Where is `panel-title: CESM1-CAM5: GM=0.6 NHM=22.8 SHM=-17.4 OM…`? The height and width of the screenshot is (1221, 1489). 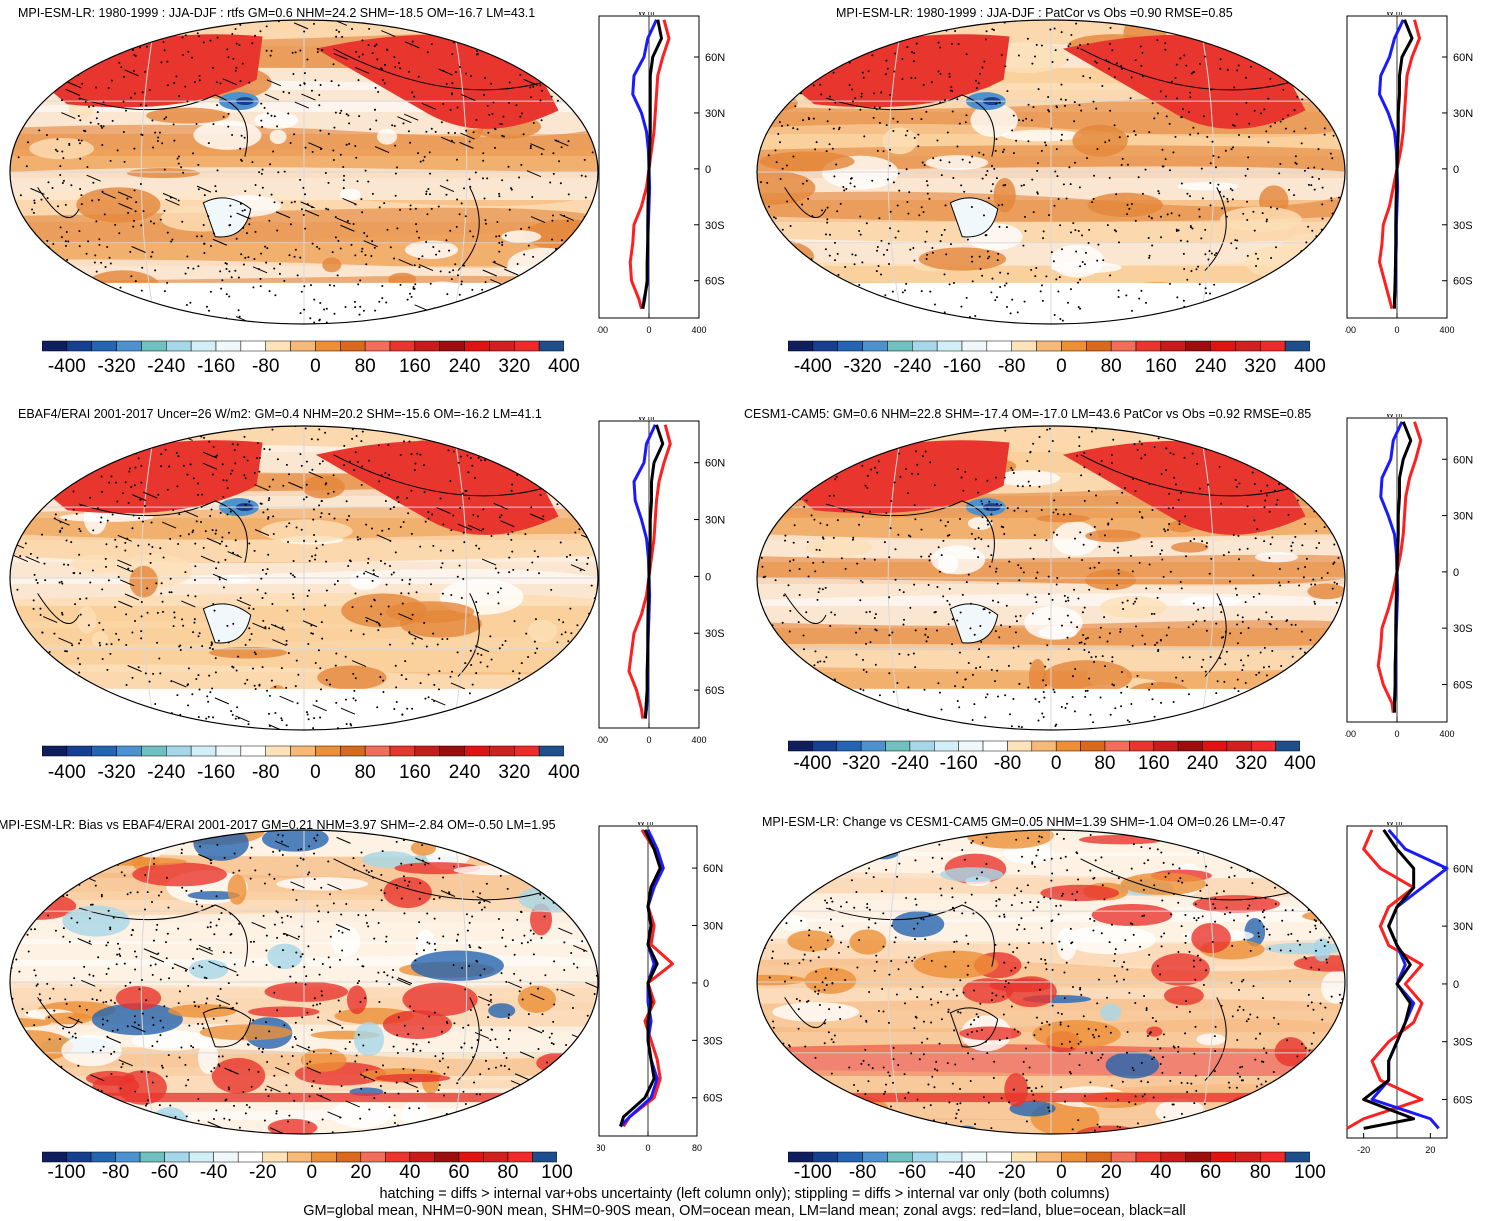
panel-title: CESM1-CAM5: GM=0.6 NHM=22.8 SHM=-17.4 OM… is located at coordinates (1028, 414).